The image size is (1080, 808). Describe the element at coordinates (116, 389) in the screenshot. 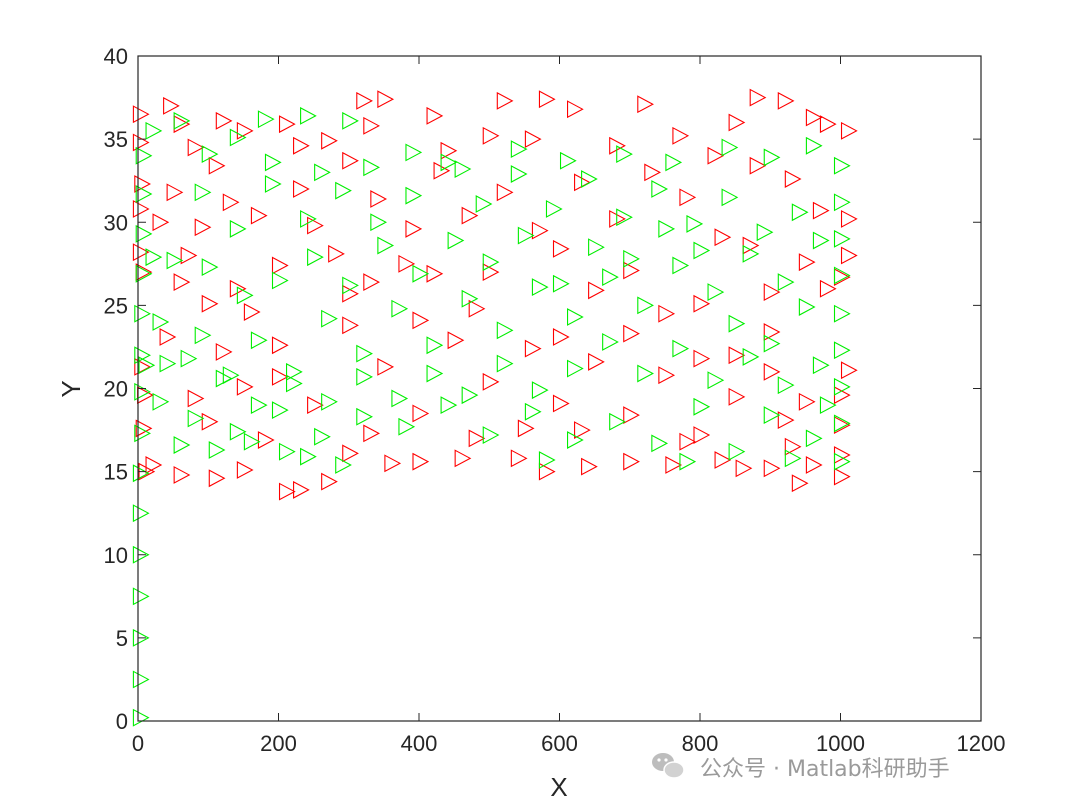

I see `y-tick-label: 20` at that location.